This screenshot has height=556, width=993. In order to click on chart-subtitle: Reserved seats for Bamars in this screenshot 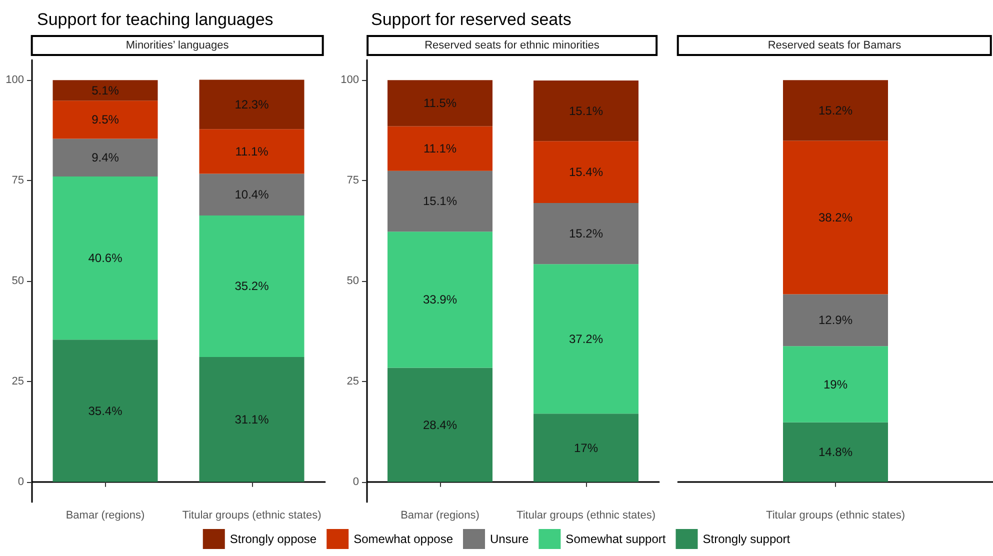, I will do `click(835, 46)`.